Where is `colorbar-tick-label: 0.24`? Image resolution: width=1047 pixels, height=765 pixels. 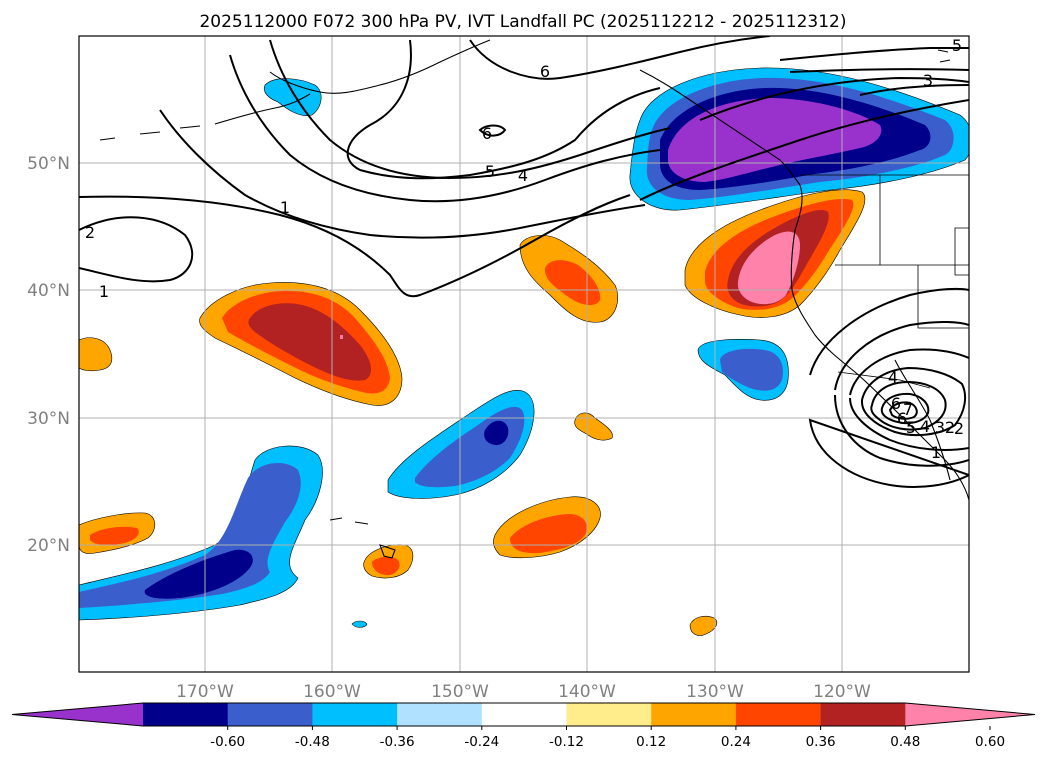
colorbar-tick-label: 0.24 is located at coordinates (736, 742).